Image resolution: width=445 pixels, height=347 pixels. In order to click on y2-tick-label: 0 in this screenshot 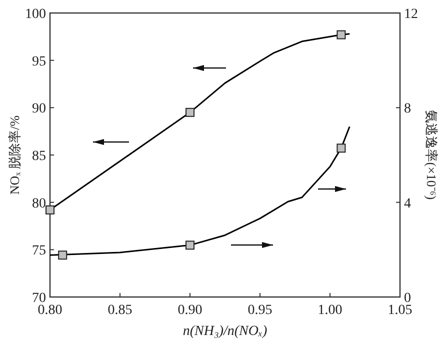, I will do `click(407, 298)`.